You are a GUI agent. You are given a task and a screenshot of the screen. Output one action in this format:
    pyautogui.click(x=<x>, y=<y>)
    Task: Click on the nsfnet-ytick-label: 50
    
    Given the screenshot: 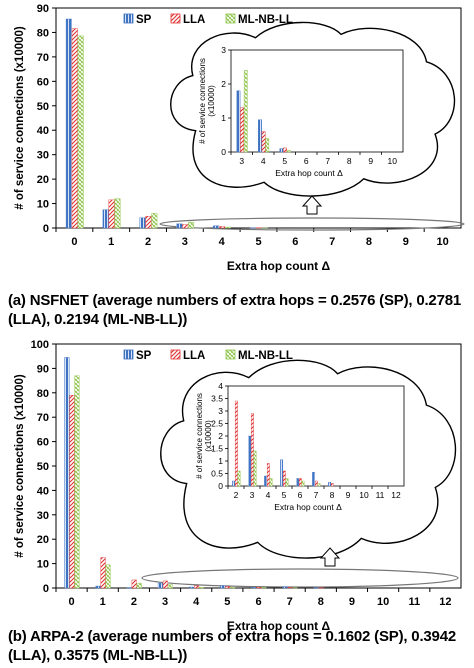 What is the action you would take?
    pyautogui.click(x=43, y=107)
    